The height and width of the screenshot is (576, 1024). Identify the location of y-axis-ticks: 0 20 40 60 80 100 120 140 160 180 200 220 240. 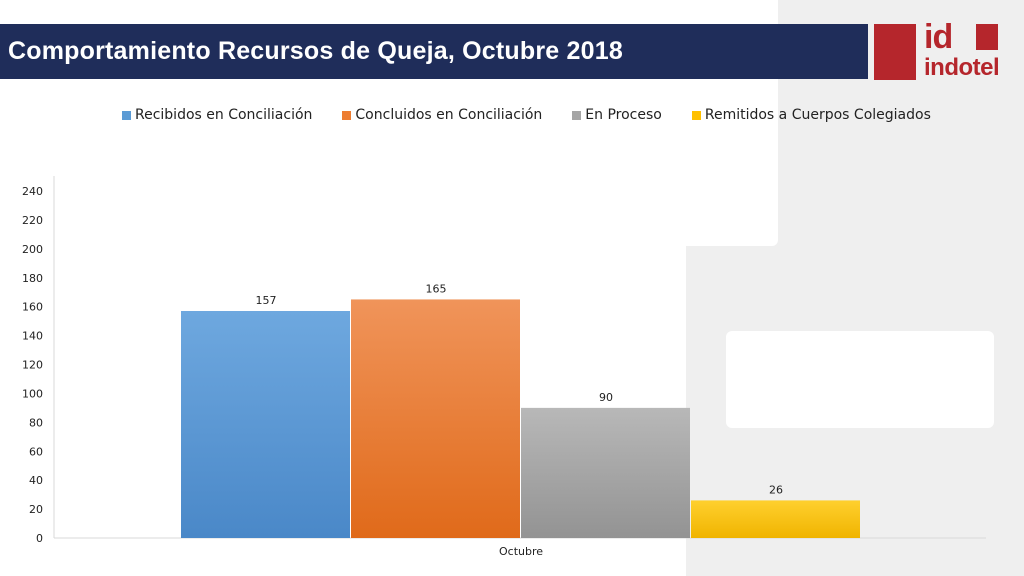
(32, 365).